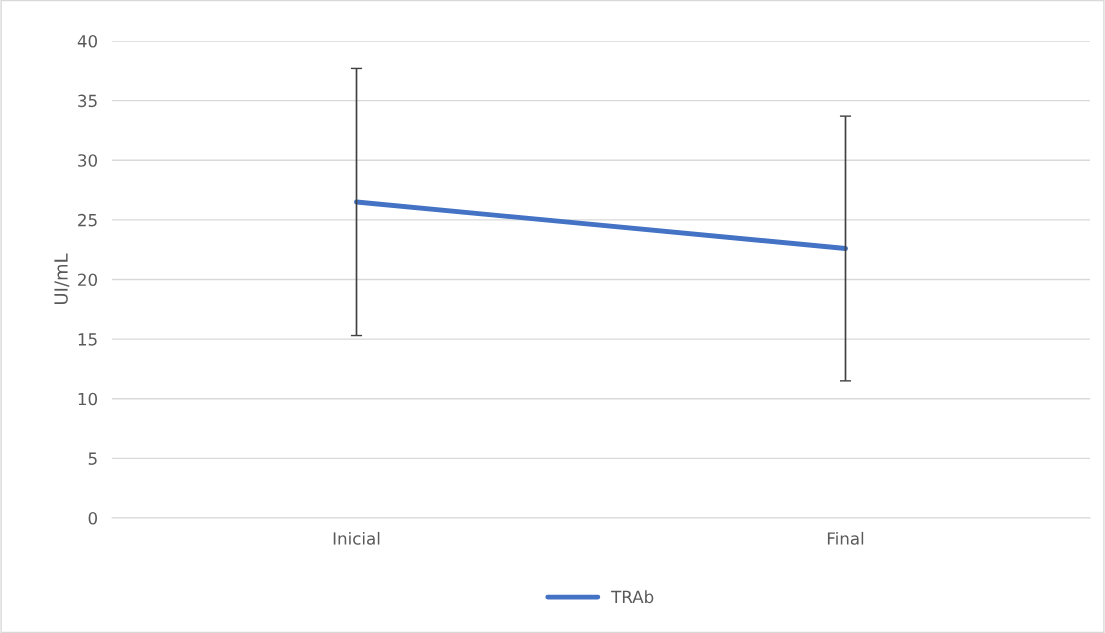 This screenshot has width=1105, height=633. What do you see at coordinates (845, 538) in the screenshot?
I see `x-tick-label: Final` at bounding box center [845, 538].